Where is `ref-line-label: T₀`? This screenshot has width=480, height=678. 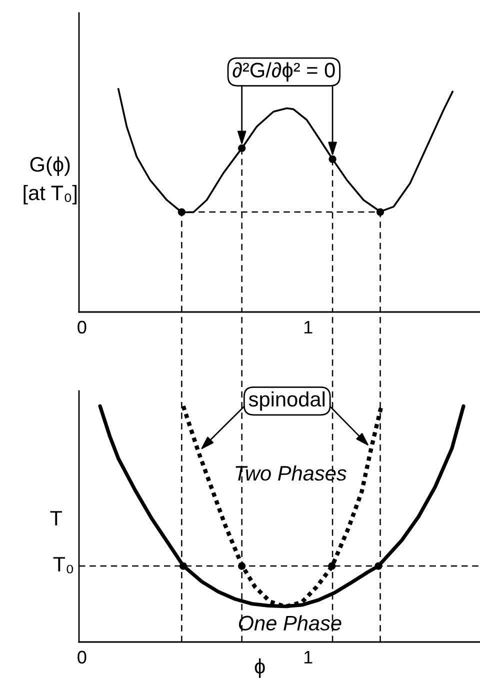 ref-line-label: T₀ is located at coordinates (63, 565).